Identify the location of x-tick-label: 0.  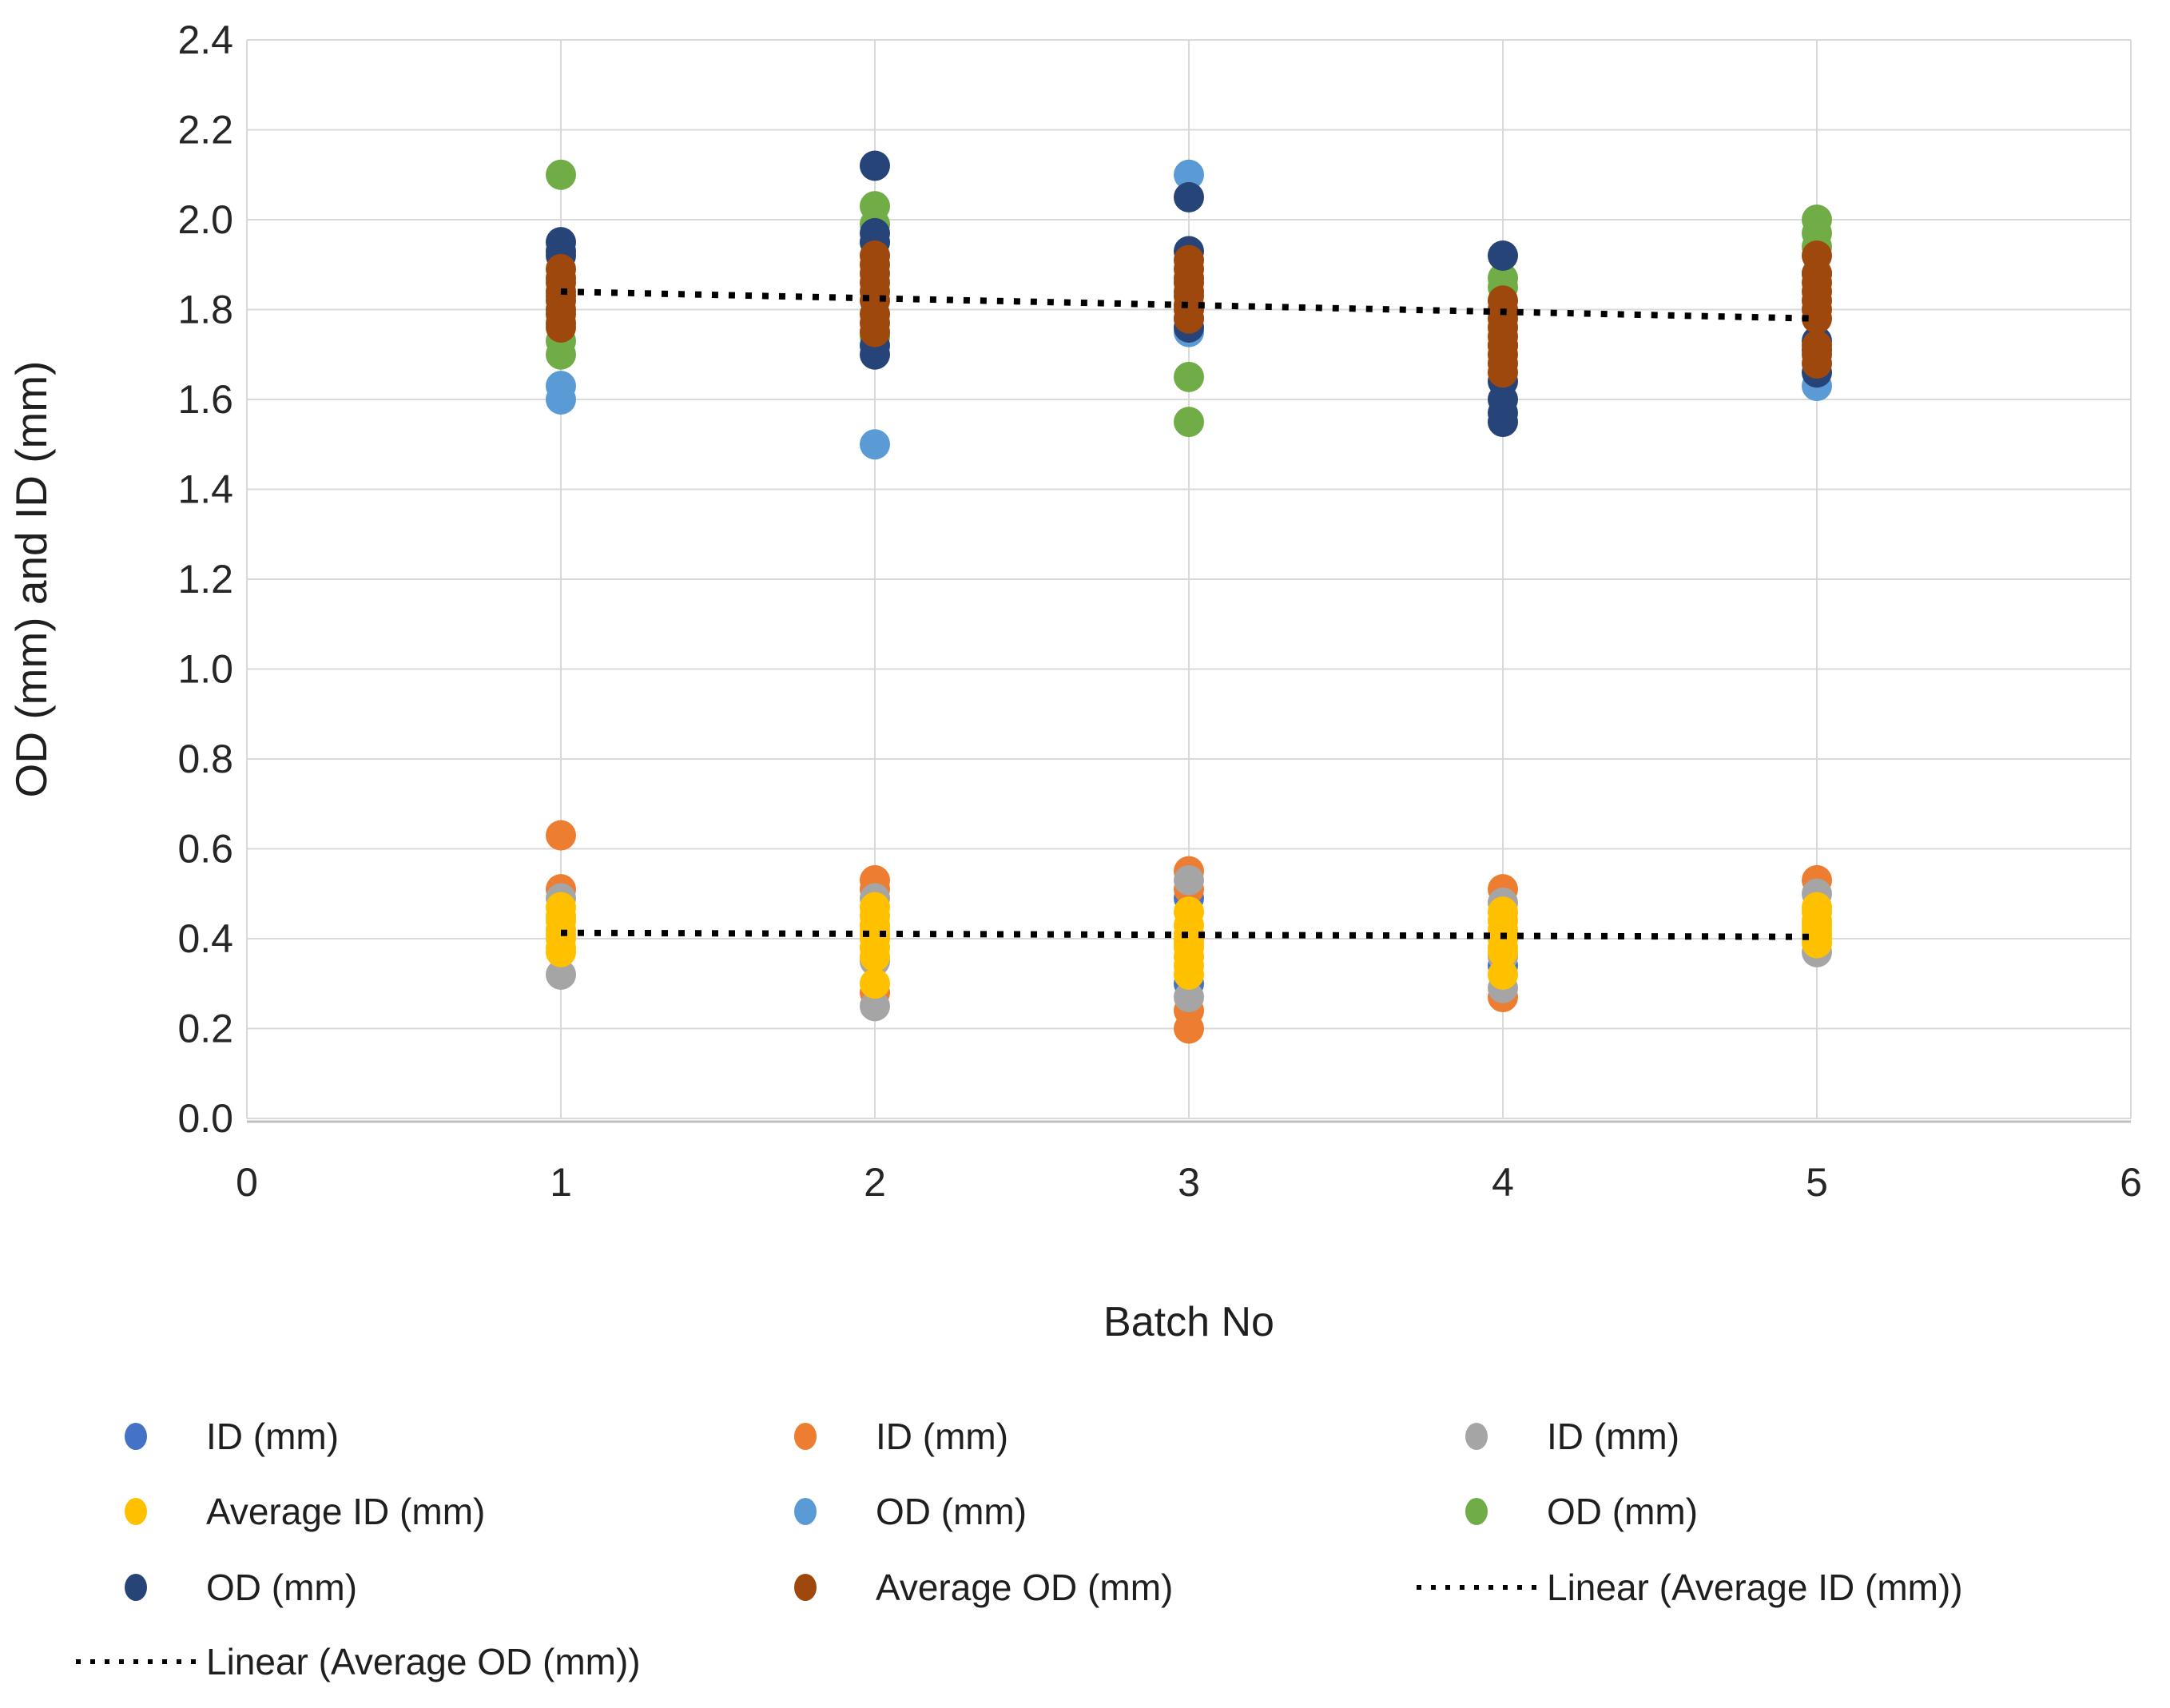
(247, 1182).